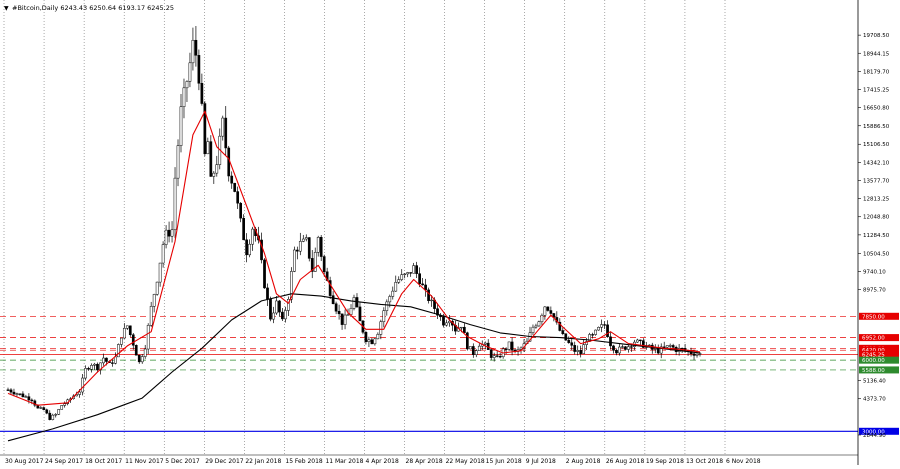 This screenshot has width=900, height=469. Describe the element at coordinates (874, 400) in the screenshot. I see `y-tick-label: 4373.70` at that location.